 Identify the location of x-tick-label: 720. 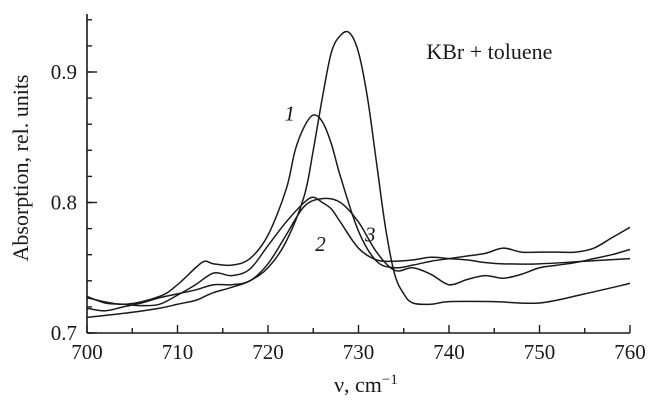
(268, 352).